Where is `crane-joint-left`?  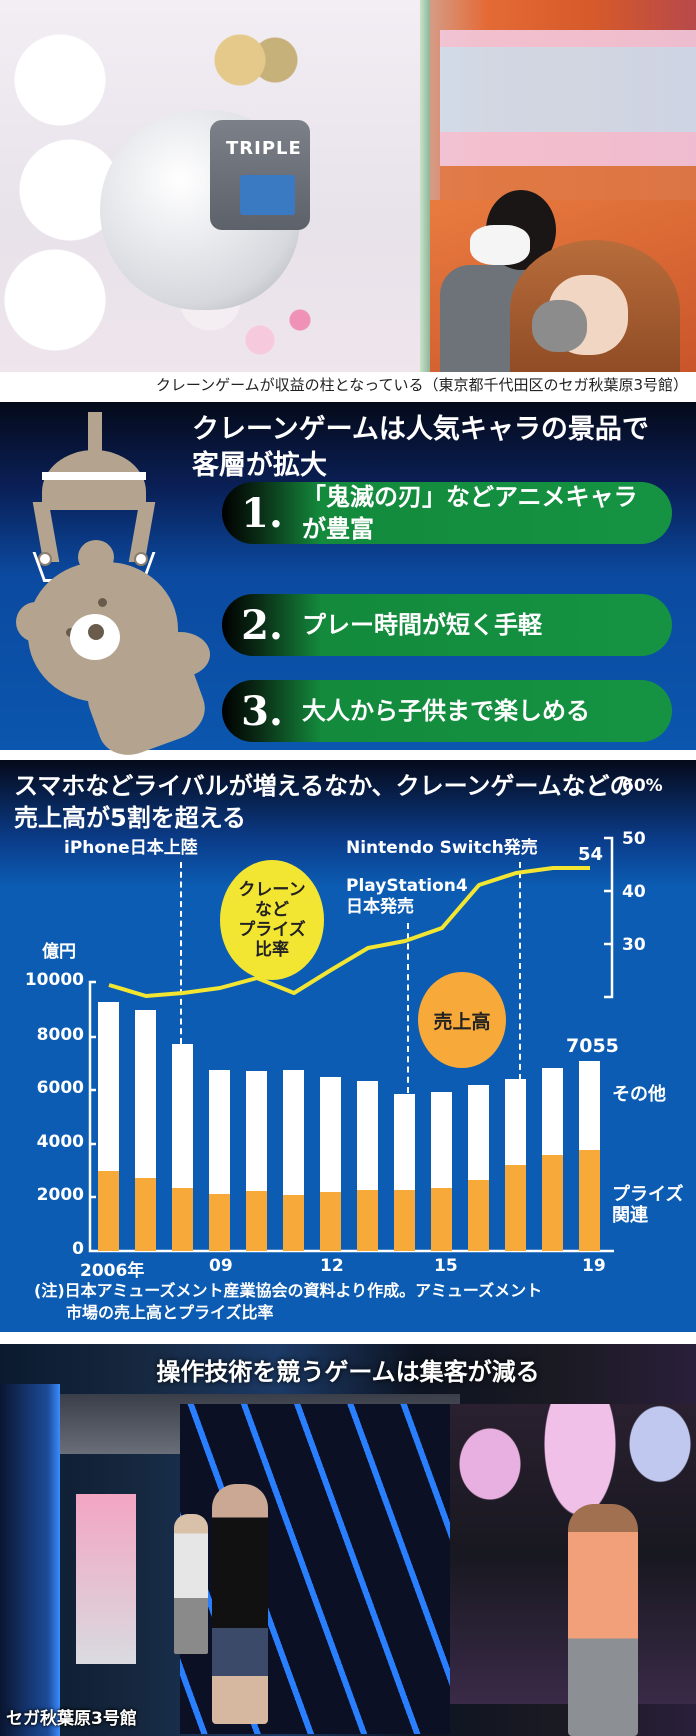 crane-joint-left is located at coordinates (45, 559).